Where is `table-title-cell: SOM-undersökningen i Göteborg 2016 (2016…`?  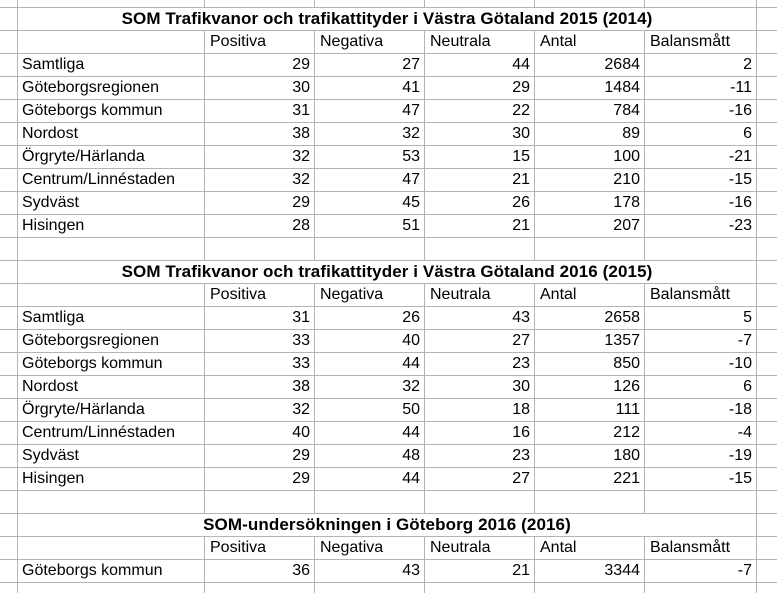 table-title-cell: SOM-undersökningen i Göteborg 2016 (2016… is located at coordinates (387, 525).